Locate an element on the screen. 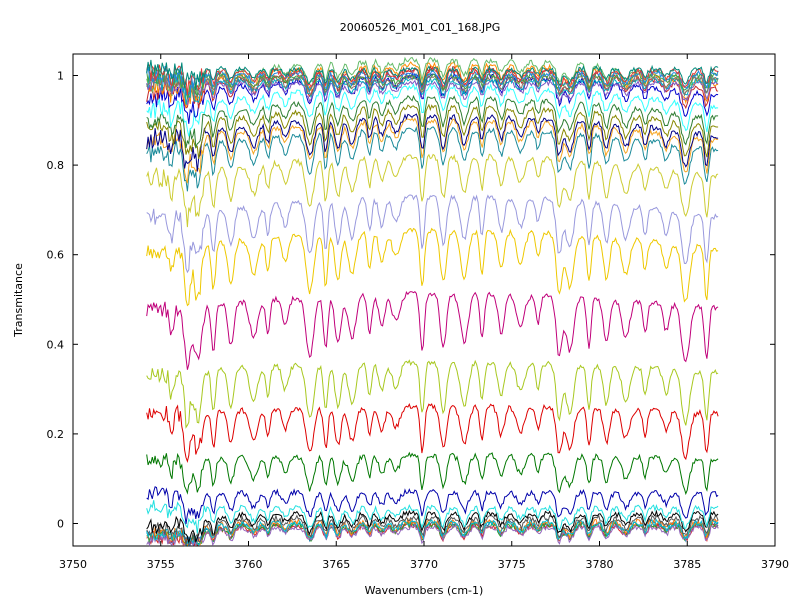 This screenshot has width=800, height=600. x-tick-label: 3765 is located at coordinates (336, 564).